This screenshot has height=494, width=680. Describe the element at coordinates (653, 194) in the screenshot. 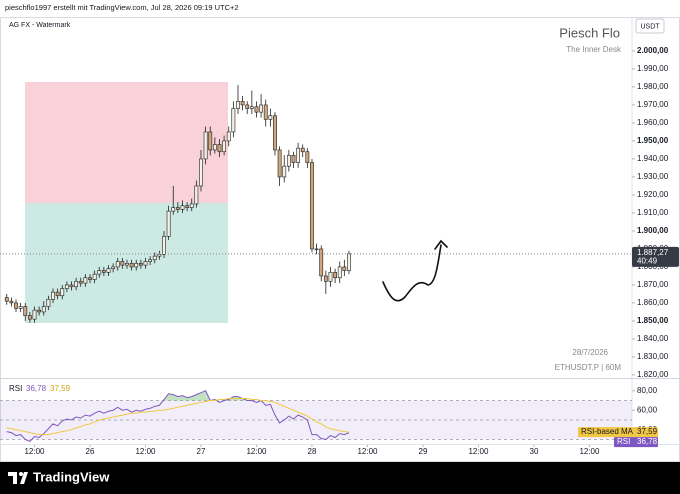

I see `y-tick-label: 1.920,00` at that location.